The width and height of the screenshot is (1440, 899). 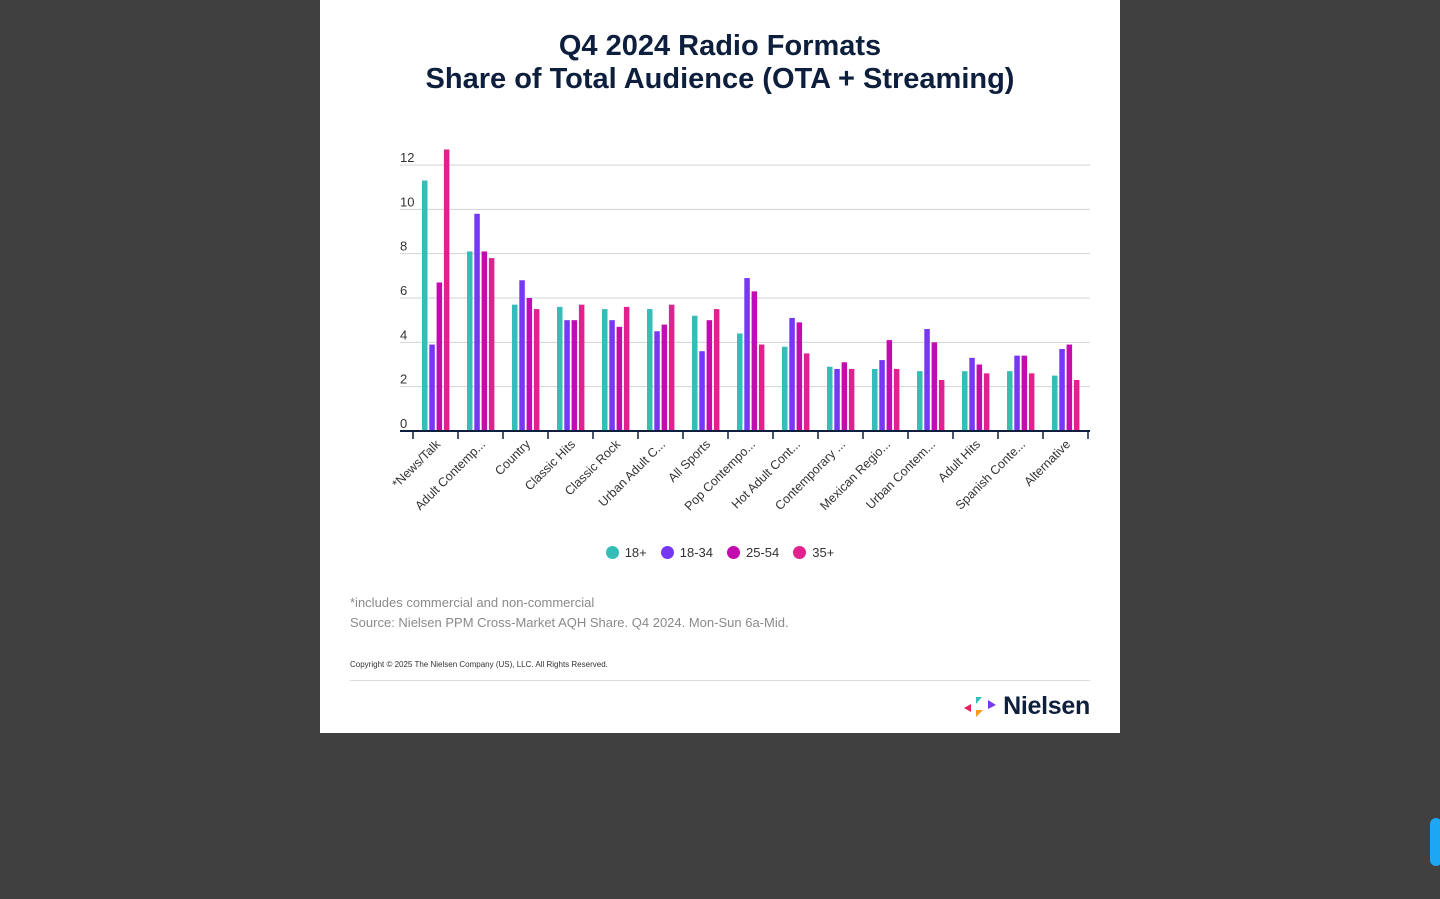 What do you see at coordinates (720, 46) in the screenshot?
I see `chart-title-line-1: Q4 2024 Radio Formats` at bounding box center [720, 46].